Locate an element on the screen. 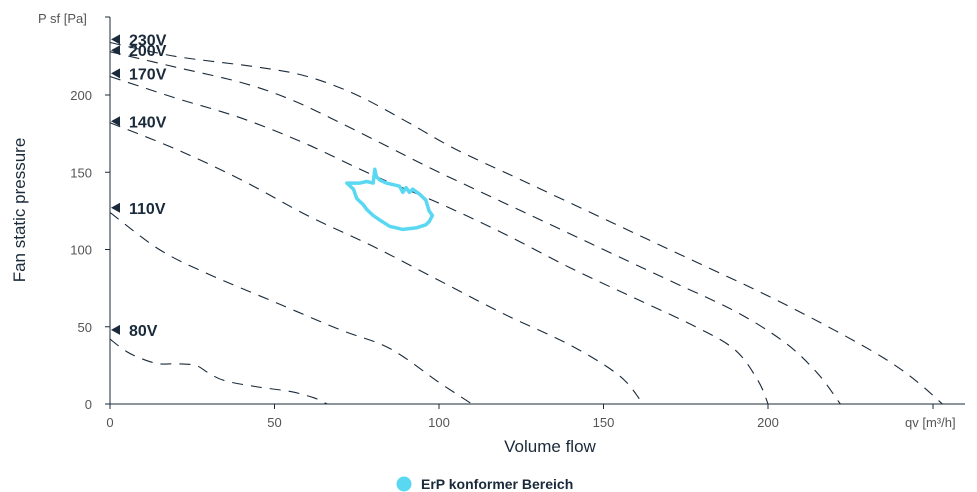  curve-label-140V: 140V is located at coordinates (148, 122).